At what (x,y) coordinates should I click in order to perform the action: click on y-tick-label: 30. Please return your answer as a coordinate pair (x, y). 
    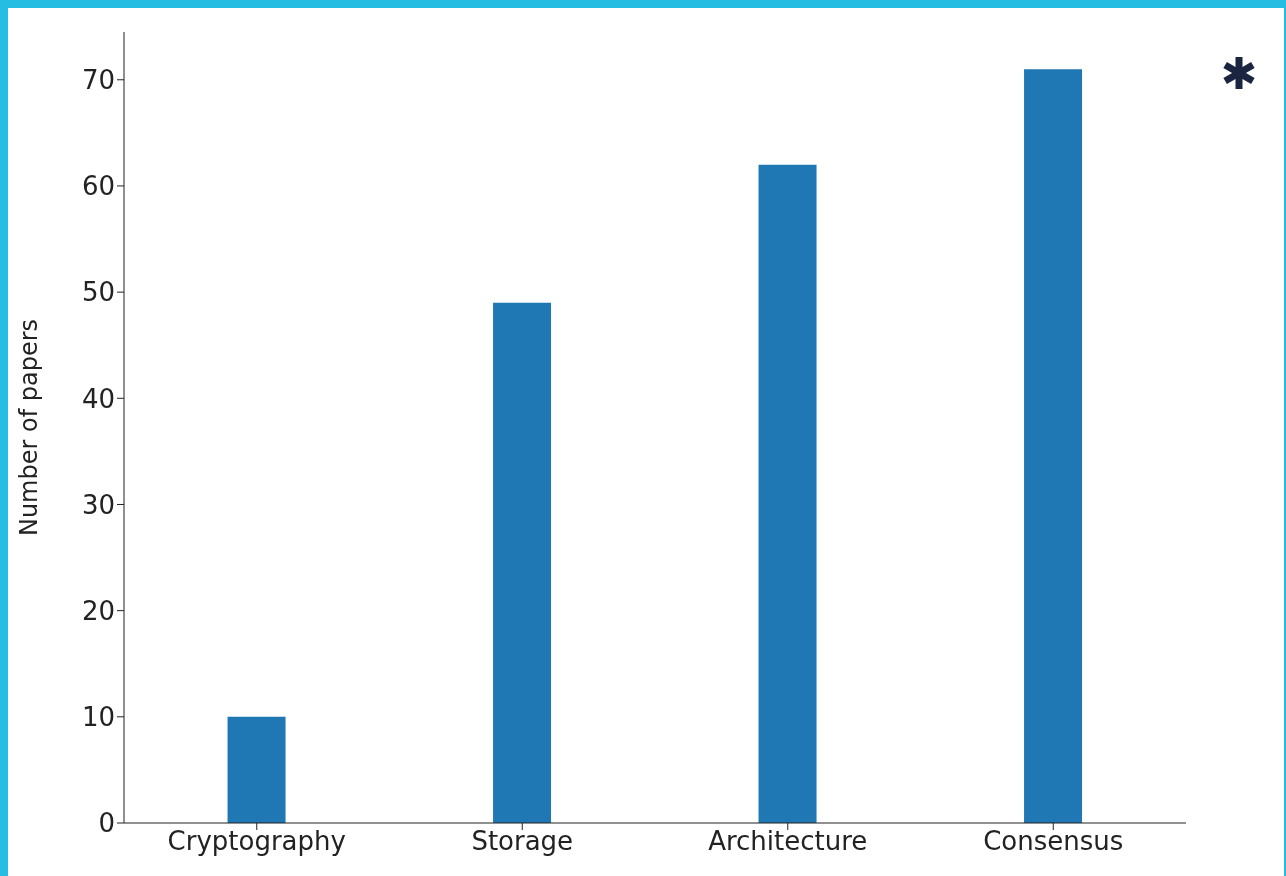
    Looking at the image, I should click on (98, 504).